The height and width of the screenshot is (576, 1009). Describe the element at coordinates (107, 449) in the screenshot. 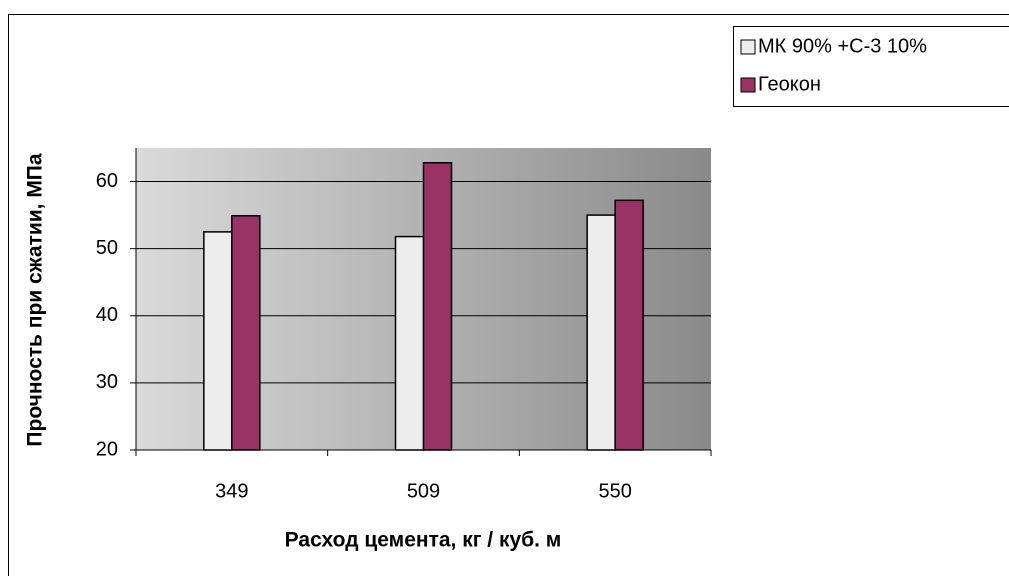

I see `y-tick-label: 20` at that location.